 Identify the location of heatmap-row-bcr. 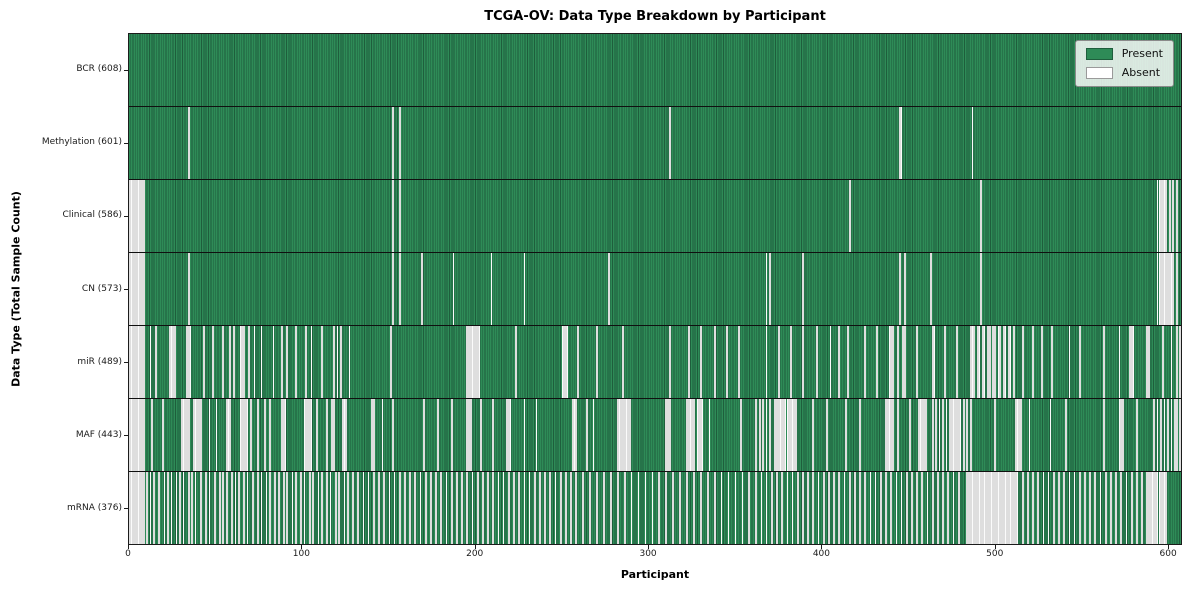
(655, 70).